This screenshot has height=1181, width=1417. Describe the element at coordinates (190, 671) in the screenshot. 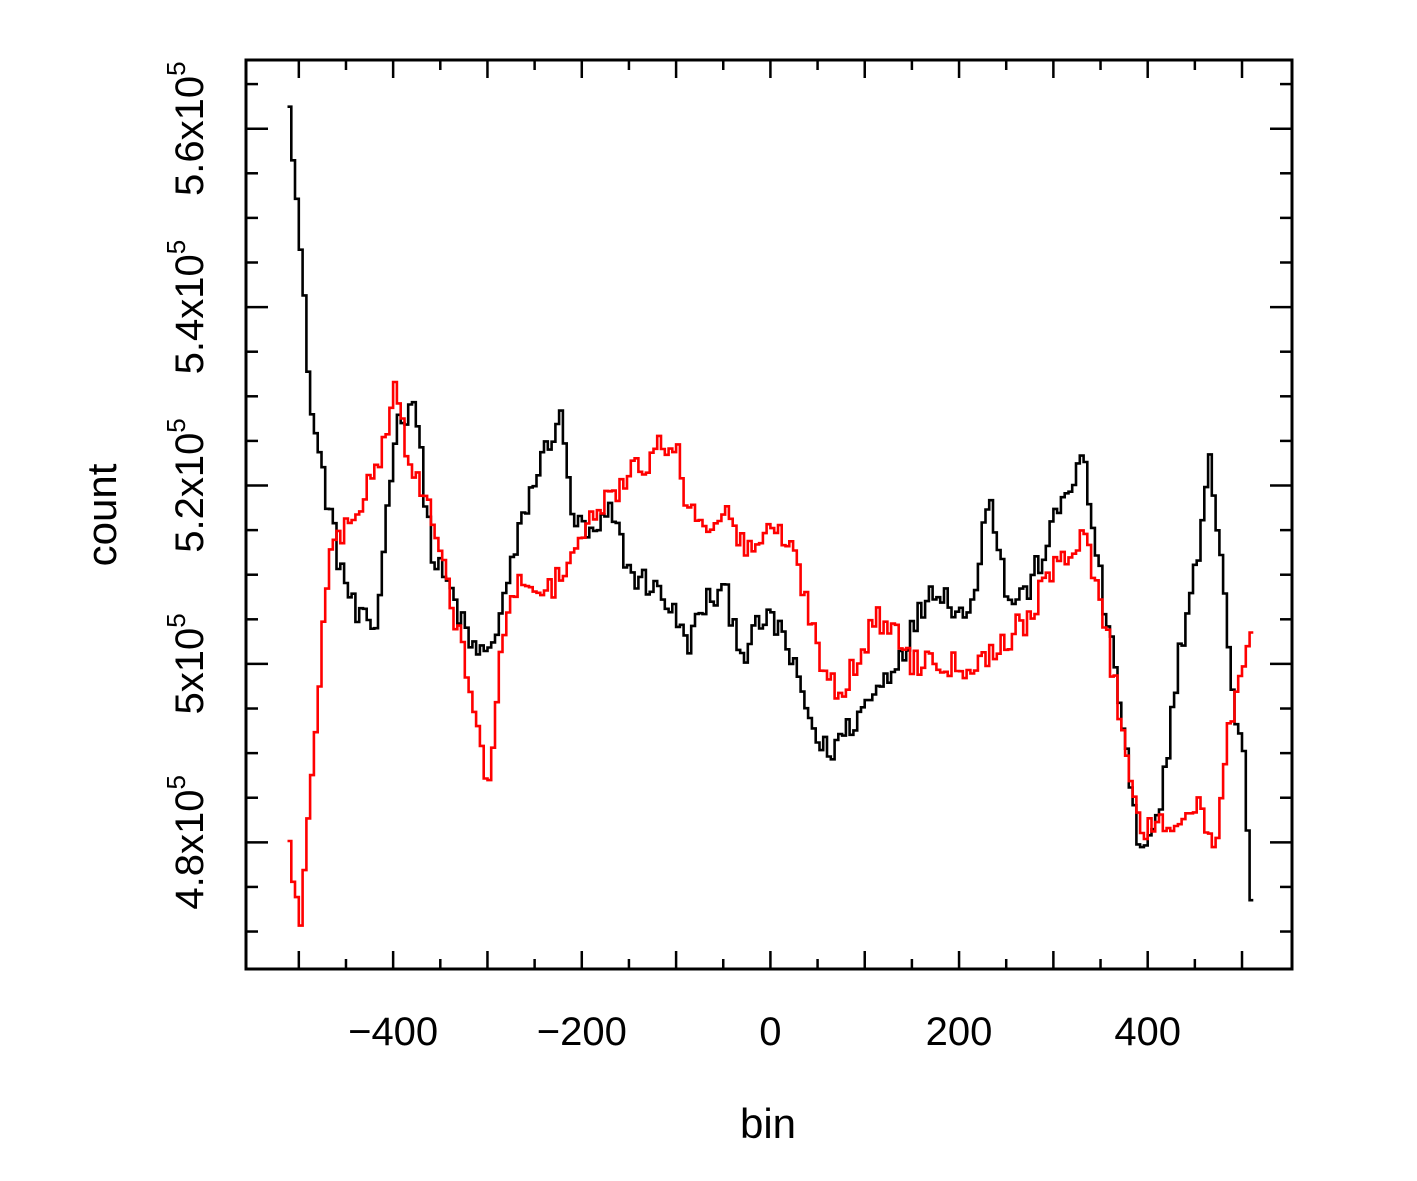

I see `y-tick-mantissa: 5x10` at that location.